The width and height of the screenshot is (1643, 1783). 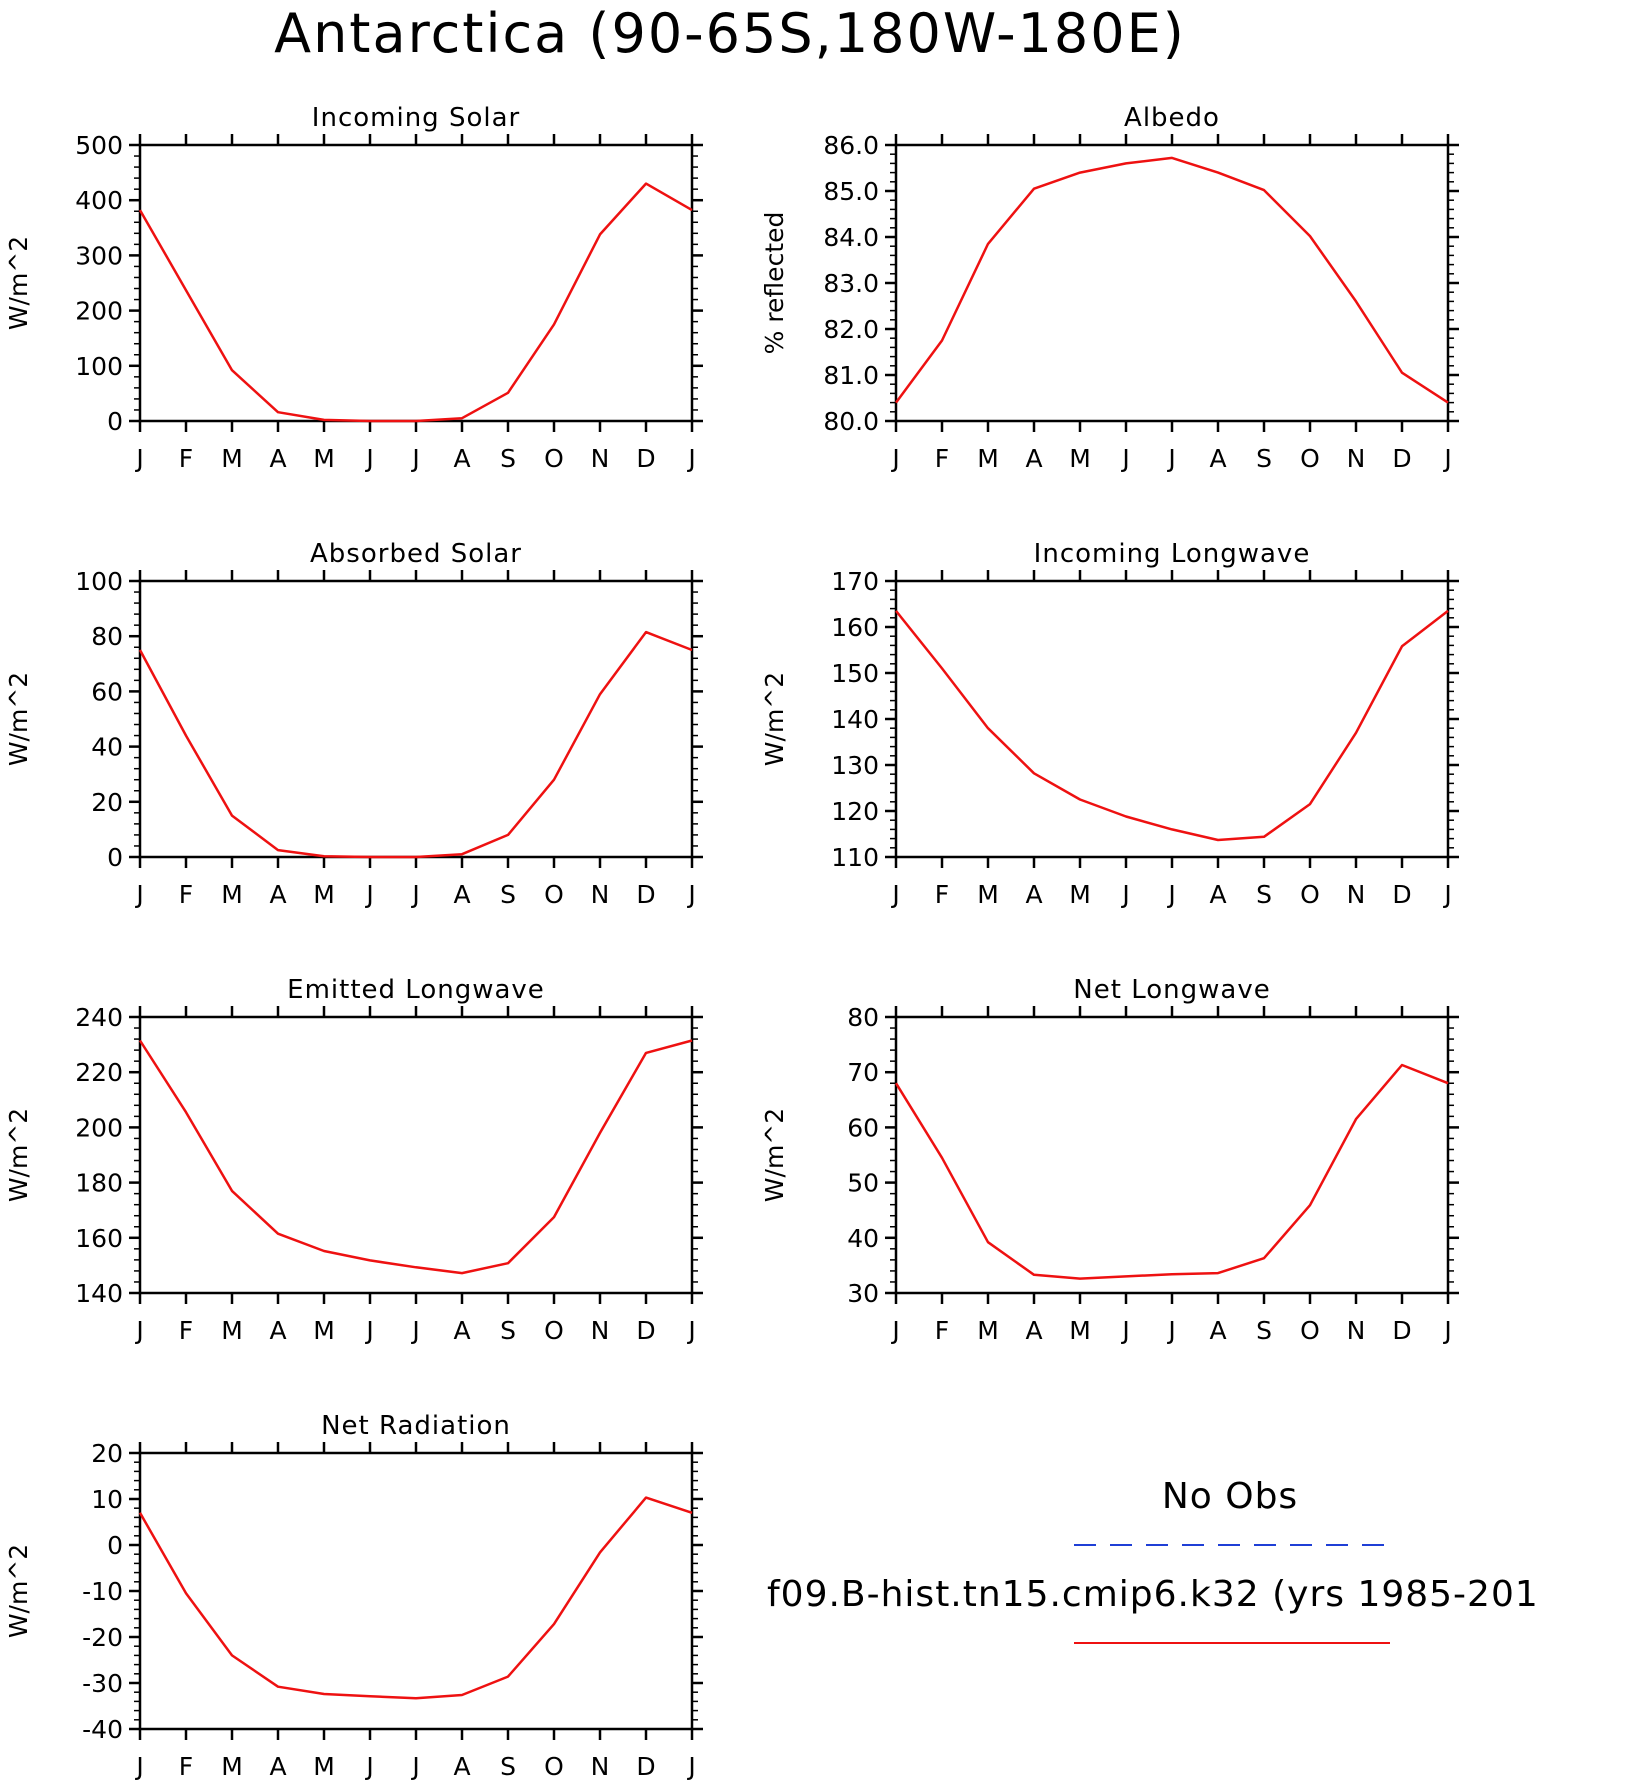 I want to click on panel-title: Incoming Solar, so click(x=416, y=118).